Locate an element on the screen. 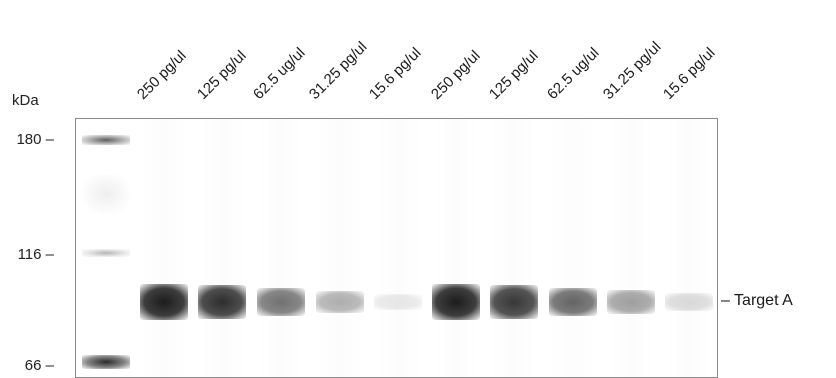  ladder-lane is located at coordinates (106, 248).